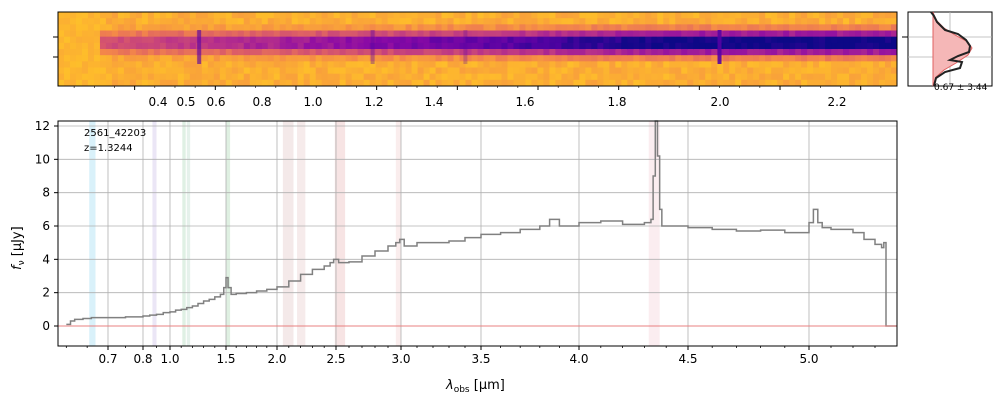 This screenshot has height=400, width=1000. Describe the element at coordinates (487, 385) in the screenshot. I see `x-axis-unit: [μm]` at that location.